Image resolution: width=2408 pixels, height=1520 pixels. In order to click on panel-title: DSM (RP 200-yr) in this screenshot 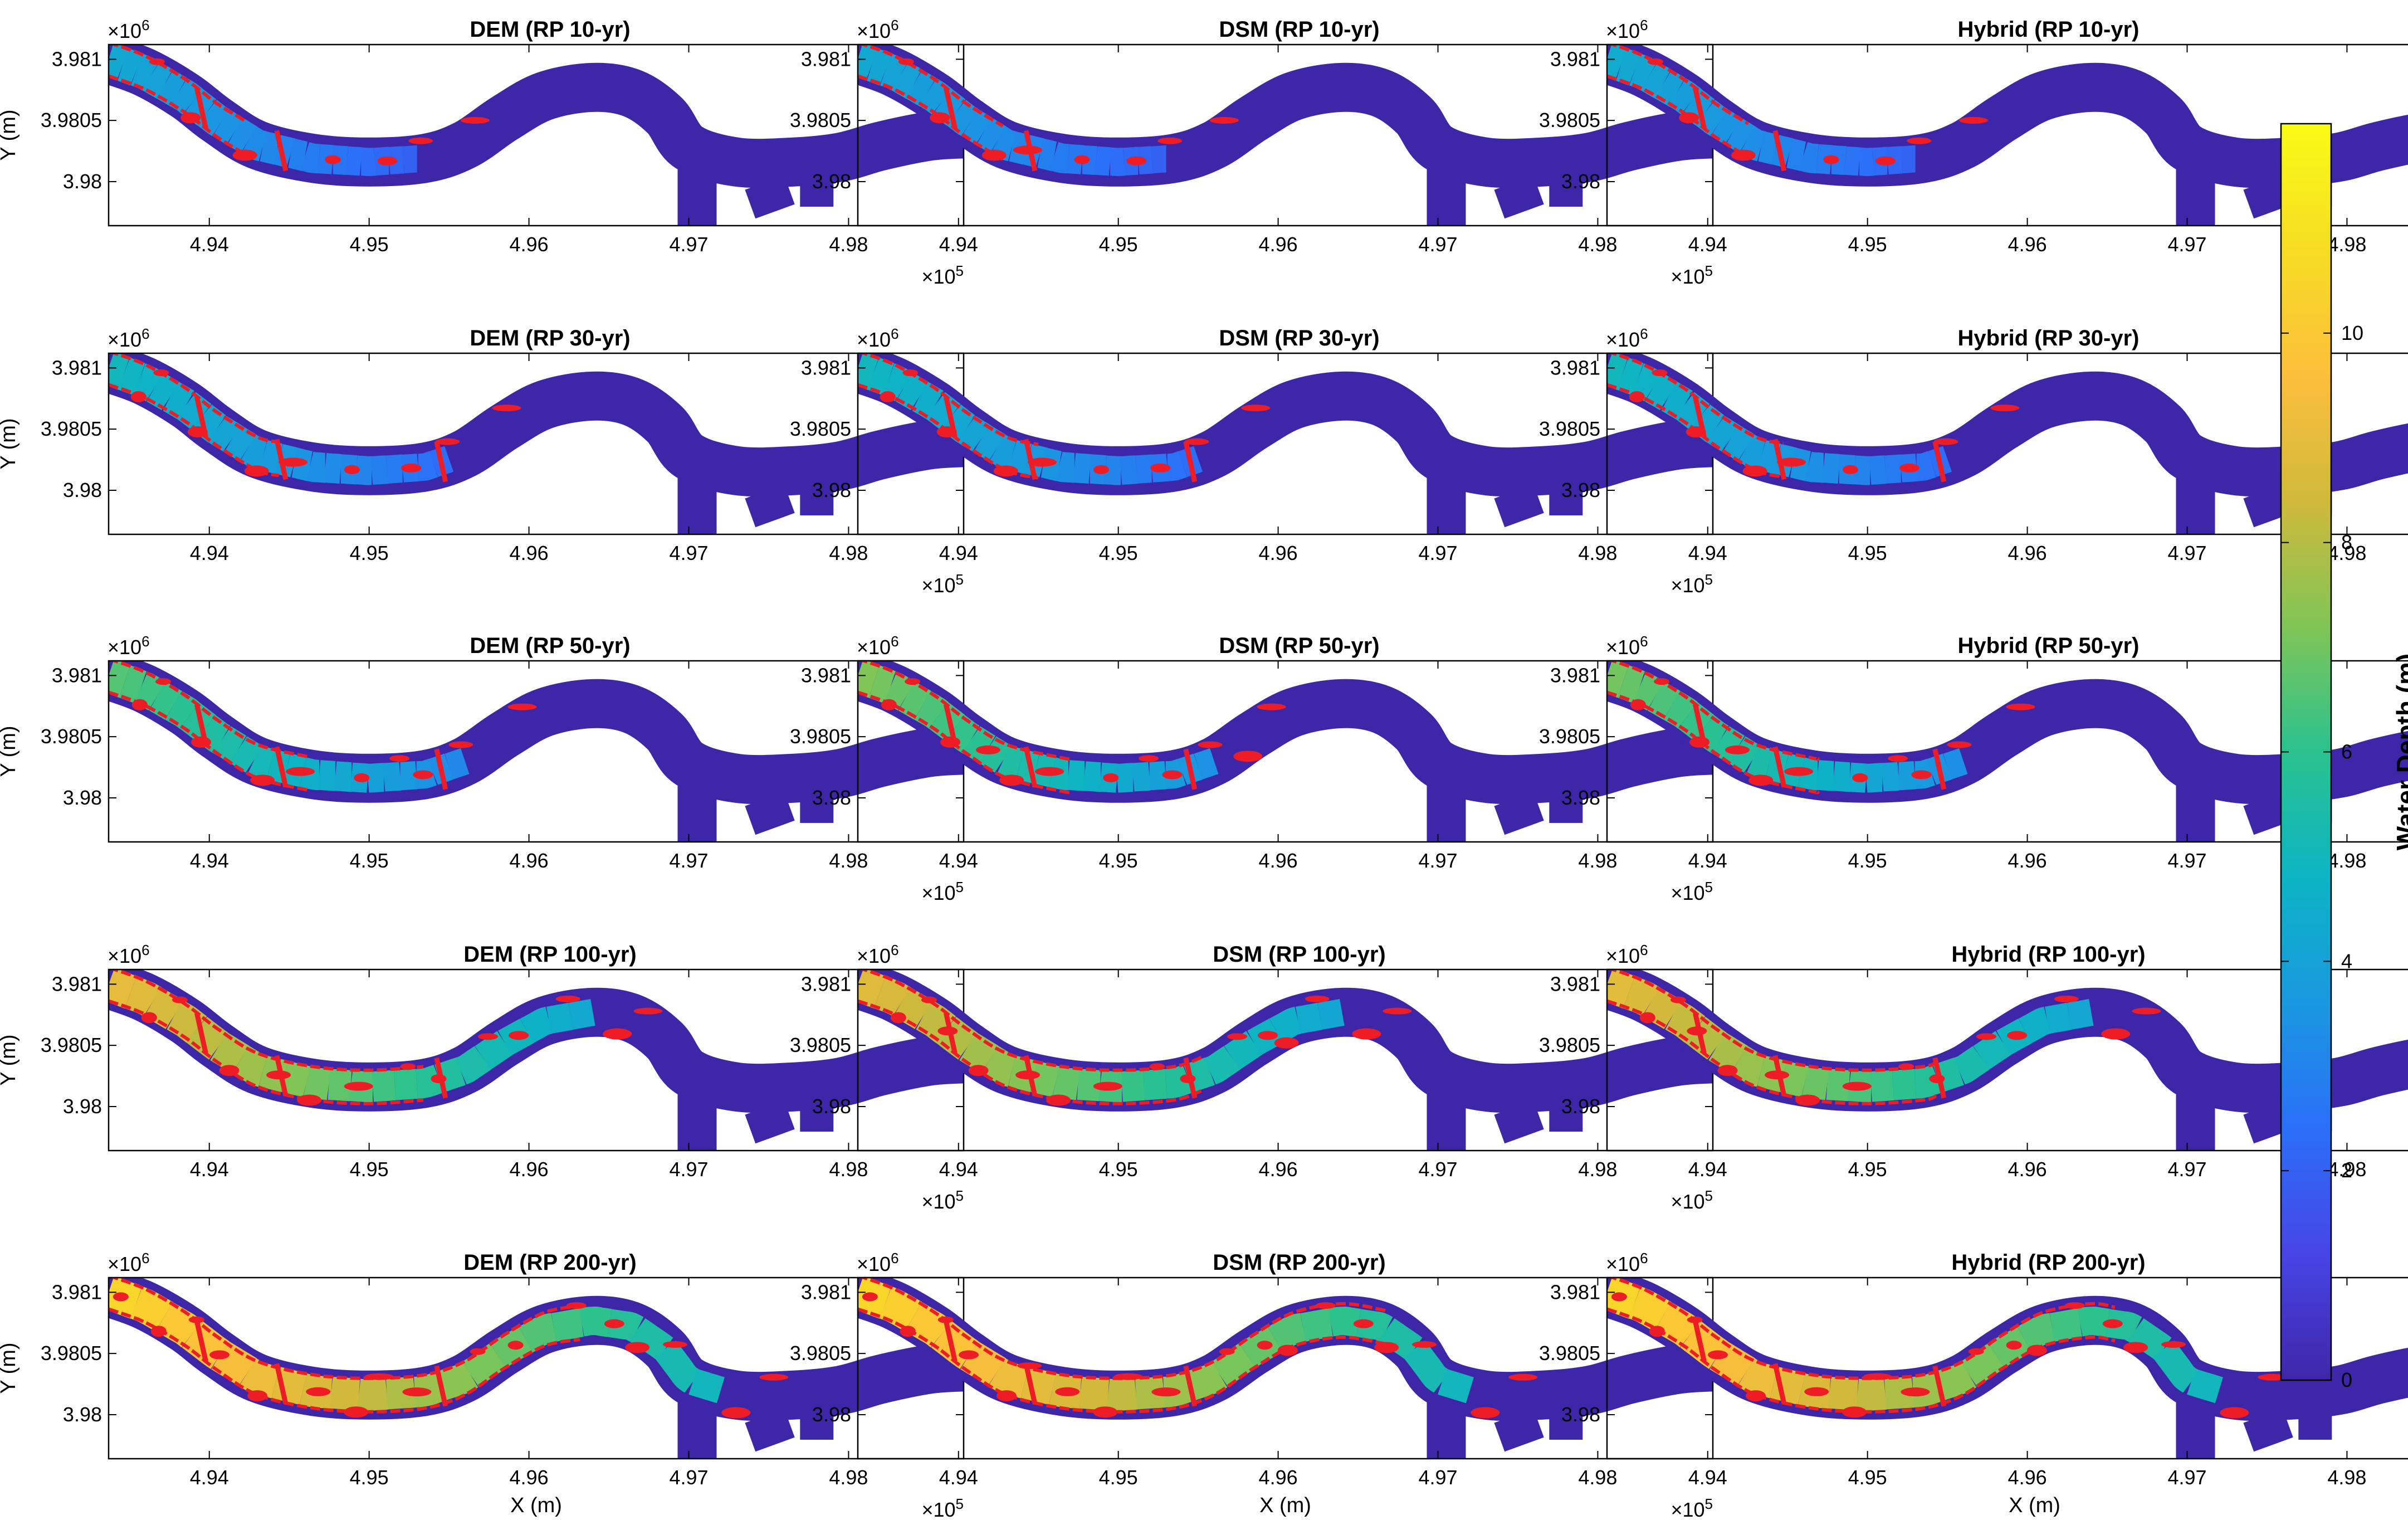, I will do `click(1299, 1262)`.